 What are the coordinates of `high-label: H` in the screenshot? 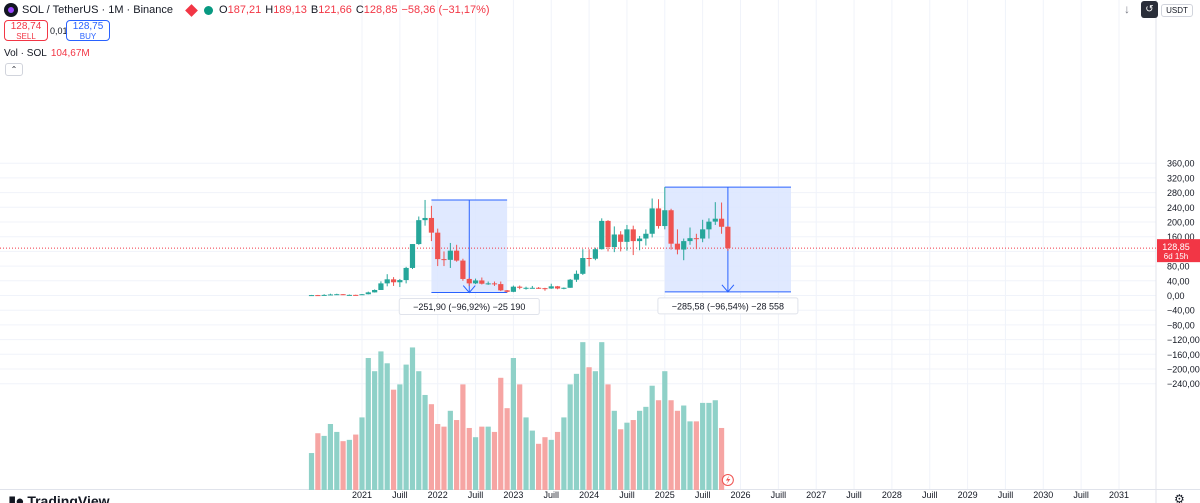 It's located at (269, 10).